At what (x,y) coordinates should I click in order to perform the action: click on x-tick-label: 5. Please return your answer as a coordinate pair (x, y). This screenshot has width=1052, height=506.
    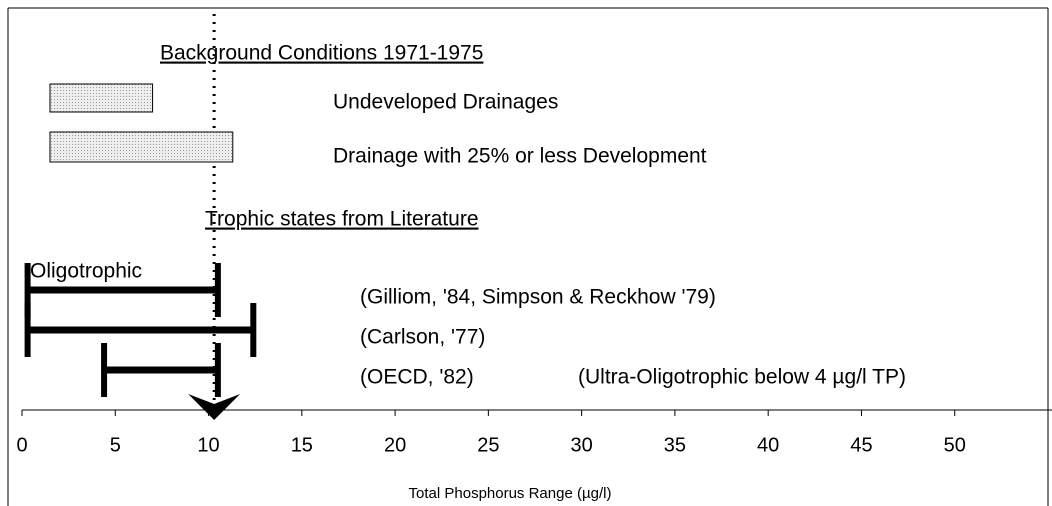
    Looking at the image, I should click on (115, 445).